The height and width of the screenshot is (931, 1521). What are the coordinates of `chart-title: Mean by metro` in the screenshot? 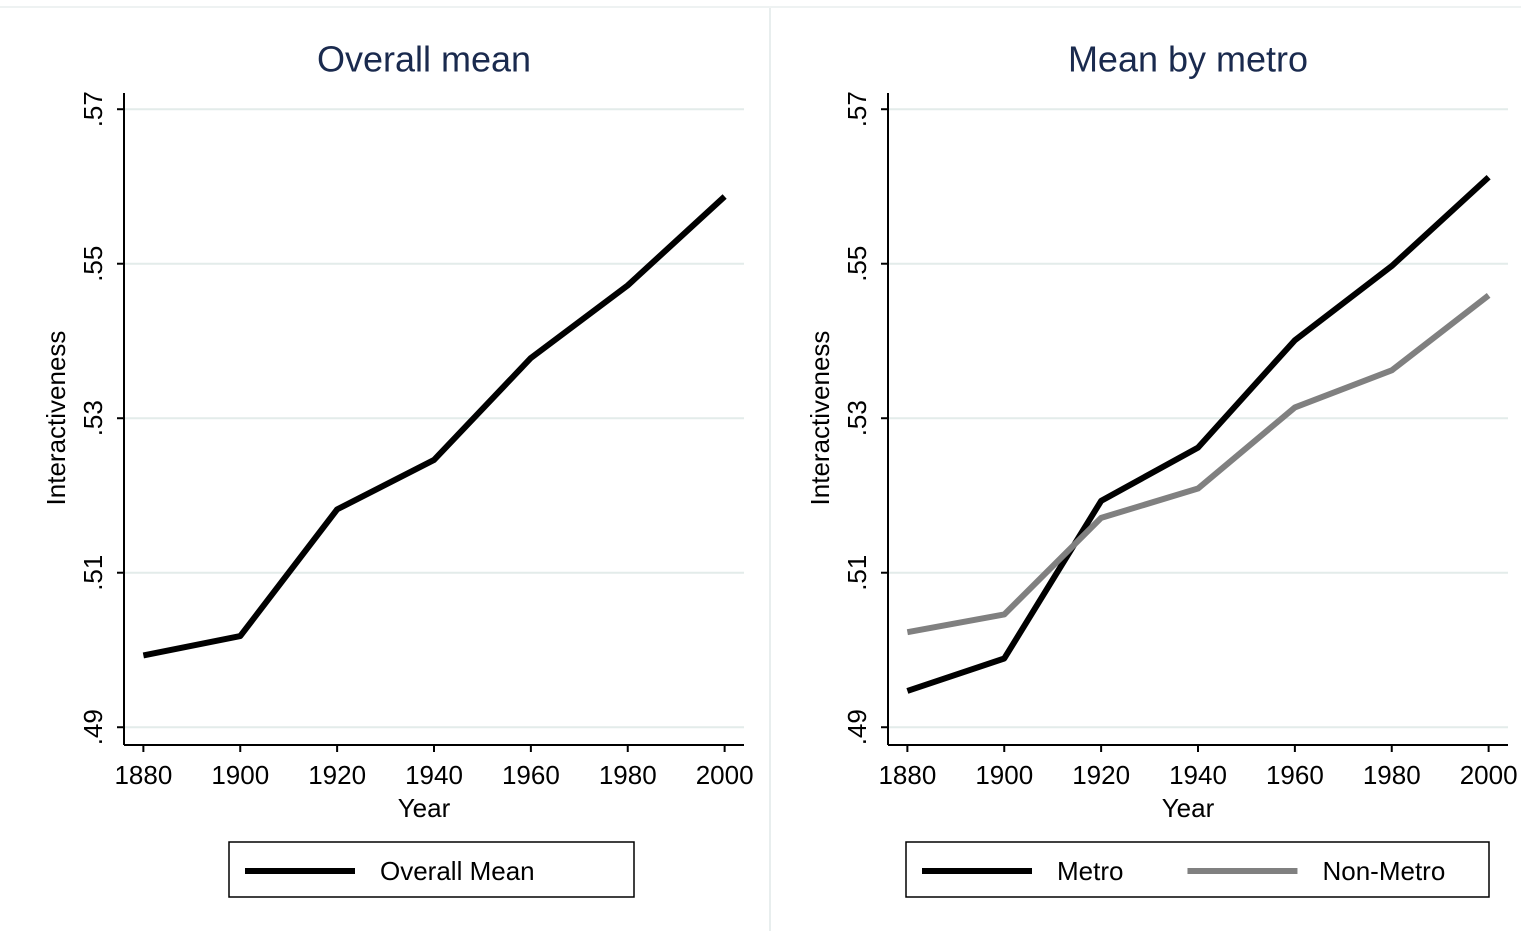 It's located at (1188, 59).